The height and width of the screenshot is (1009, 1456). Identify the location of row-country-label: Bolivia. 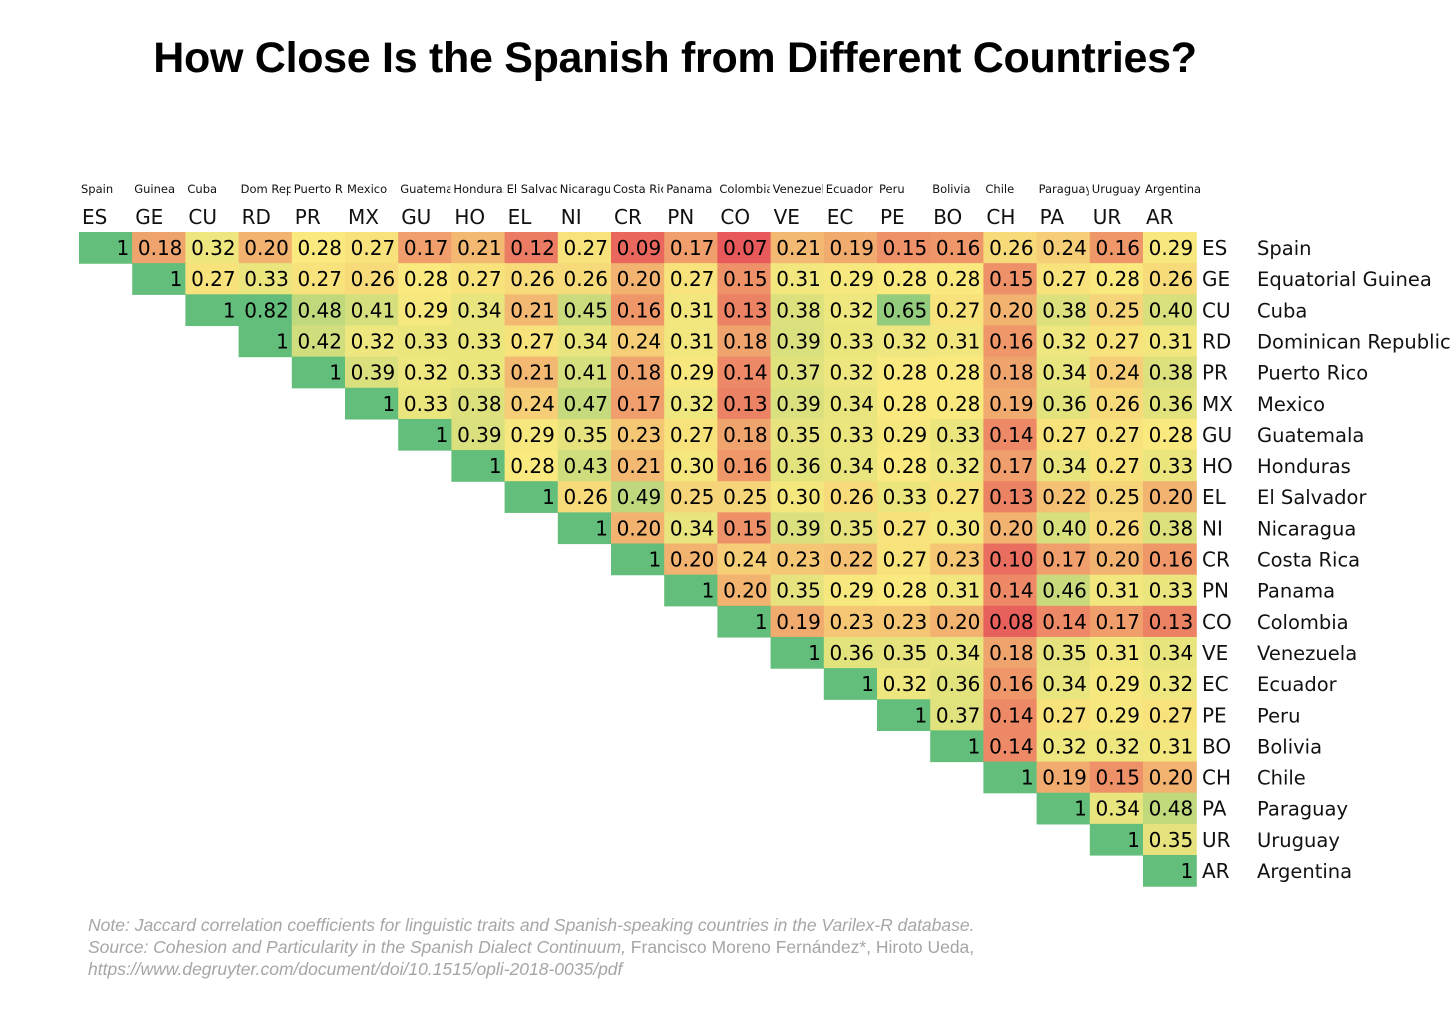
(1289, 746).